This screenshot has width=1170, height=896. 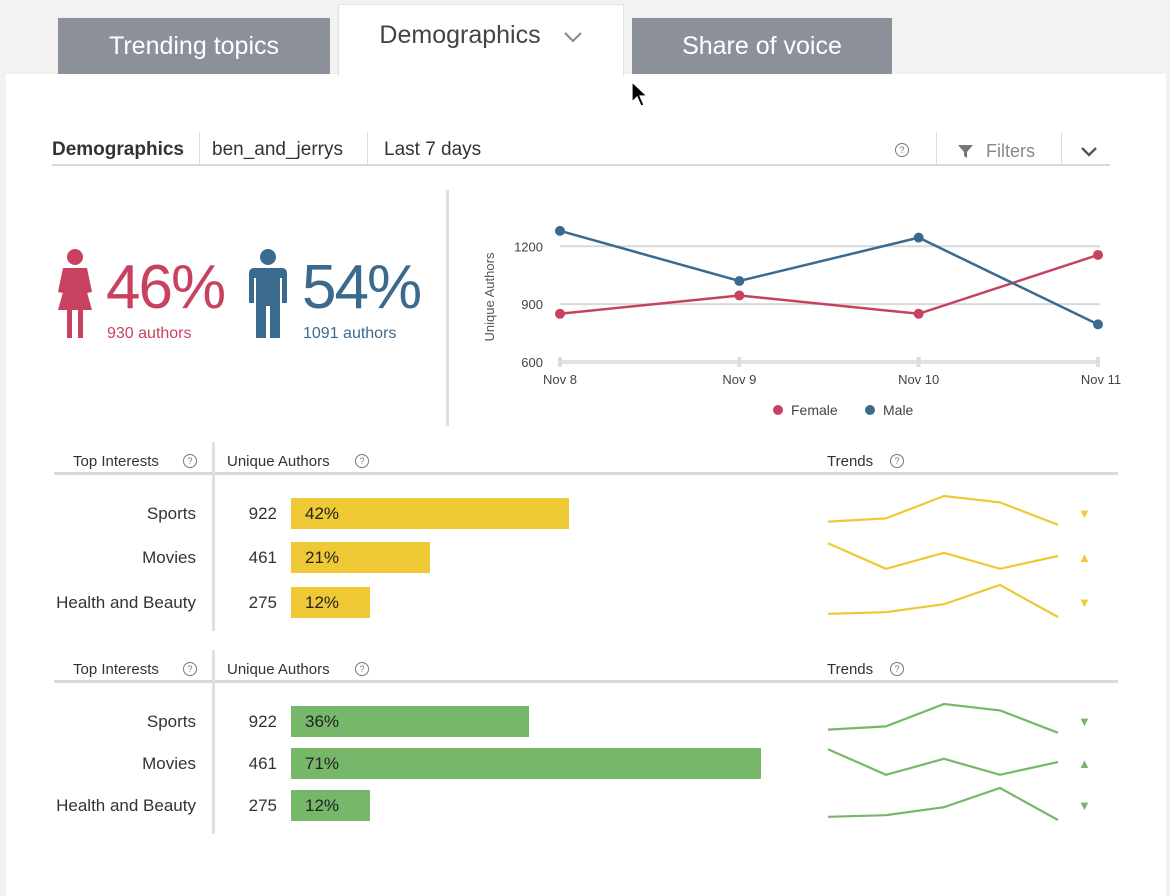 What do you see at coordinates (532, 362) in the screenshot?
I see `y-tick-label: 600` at bounding box center [532, 362].